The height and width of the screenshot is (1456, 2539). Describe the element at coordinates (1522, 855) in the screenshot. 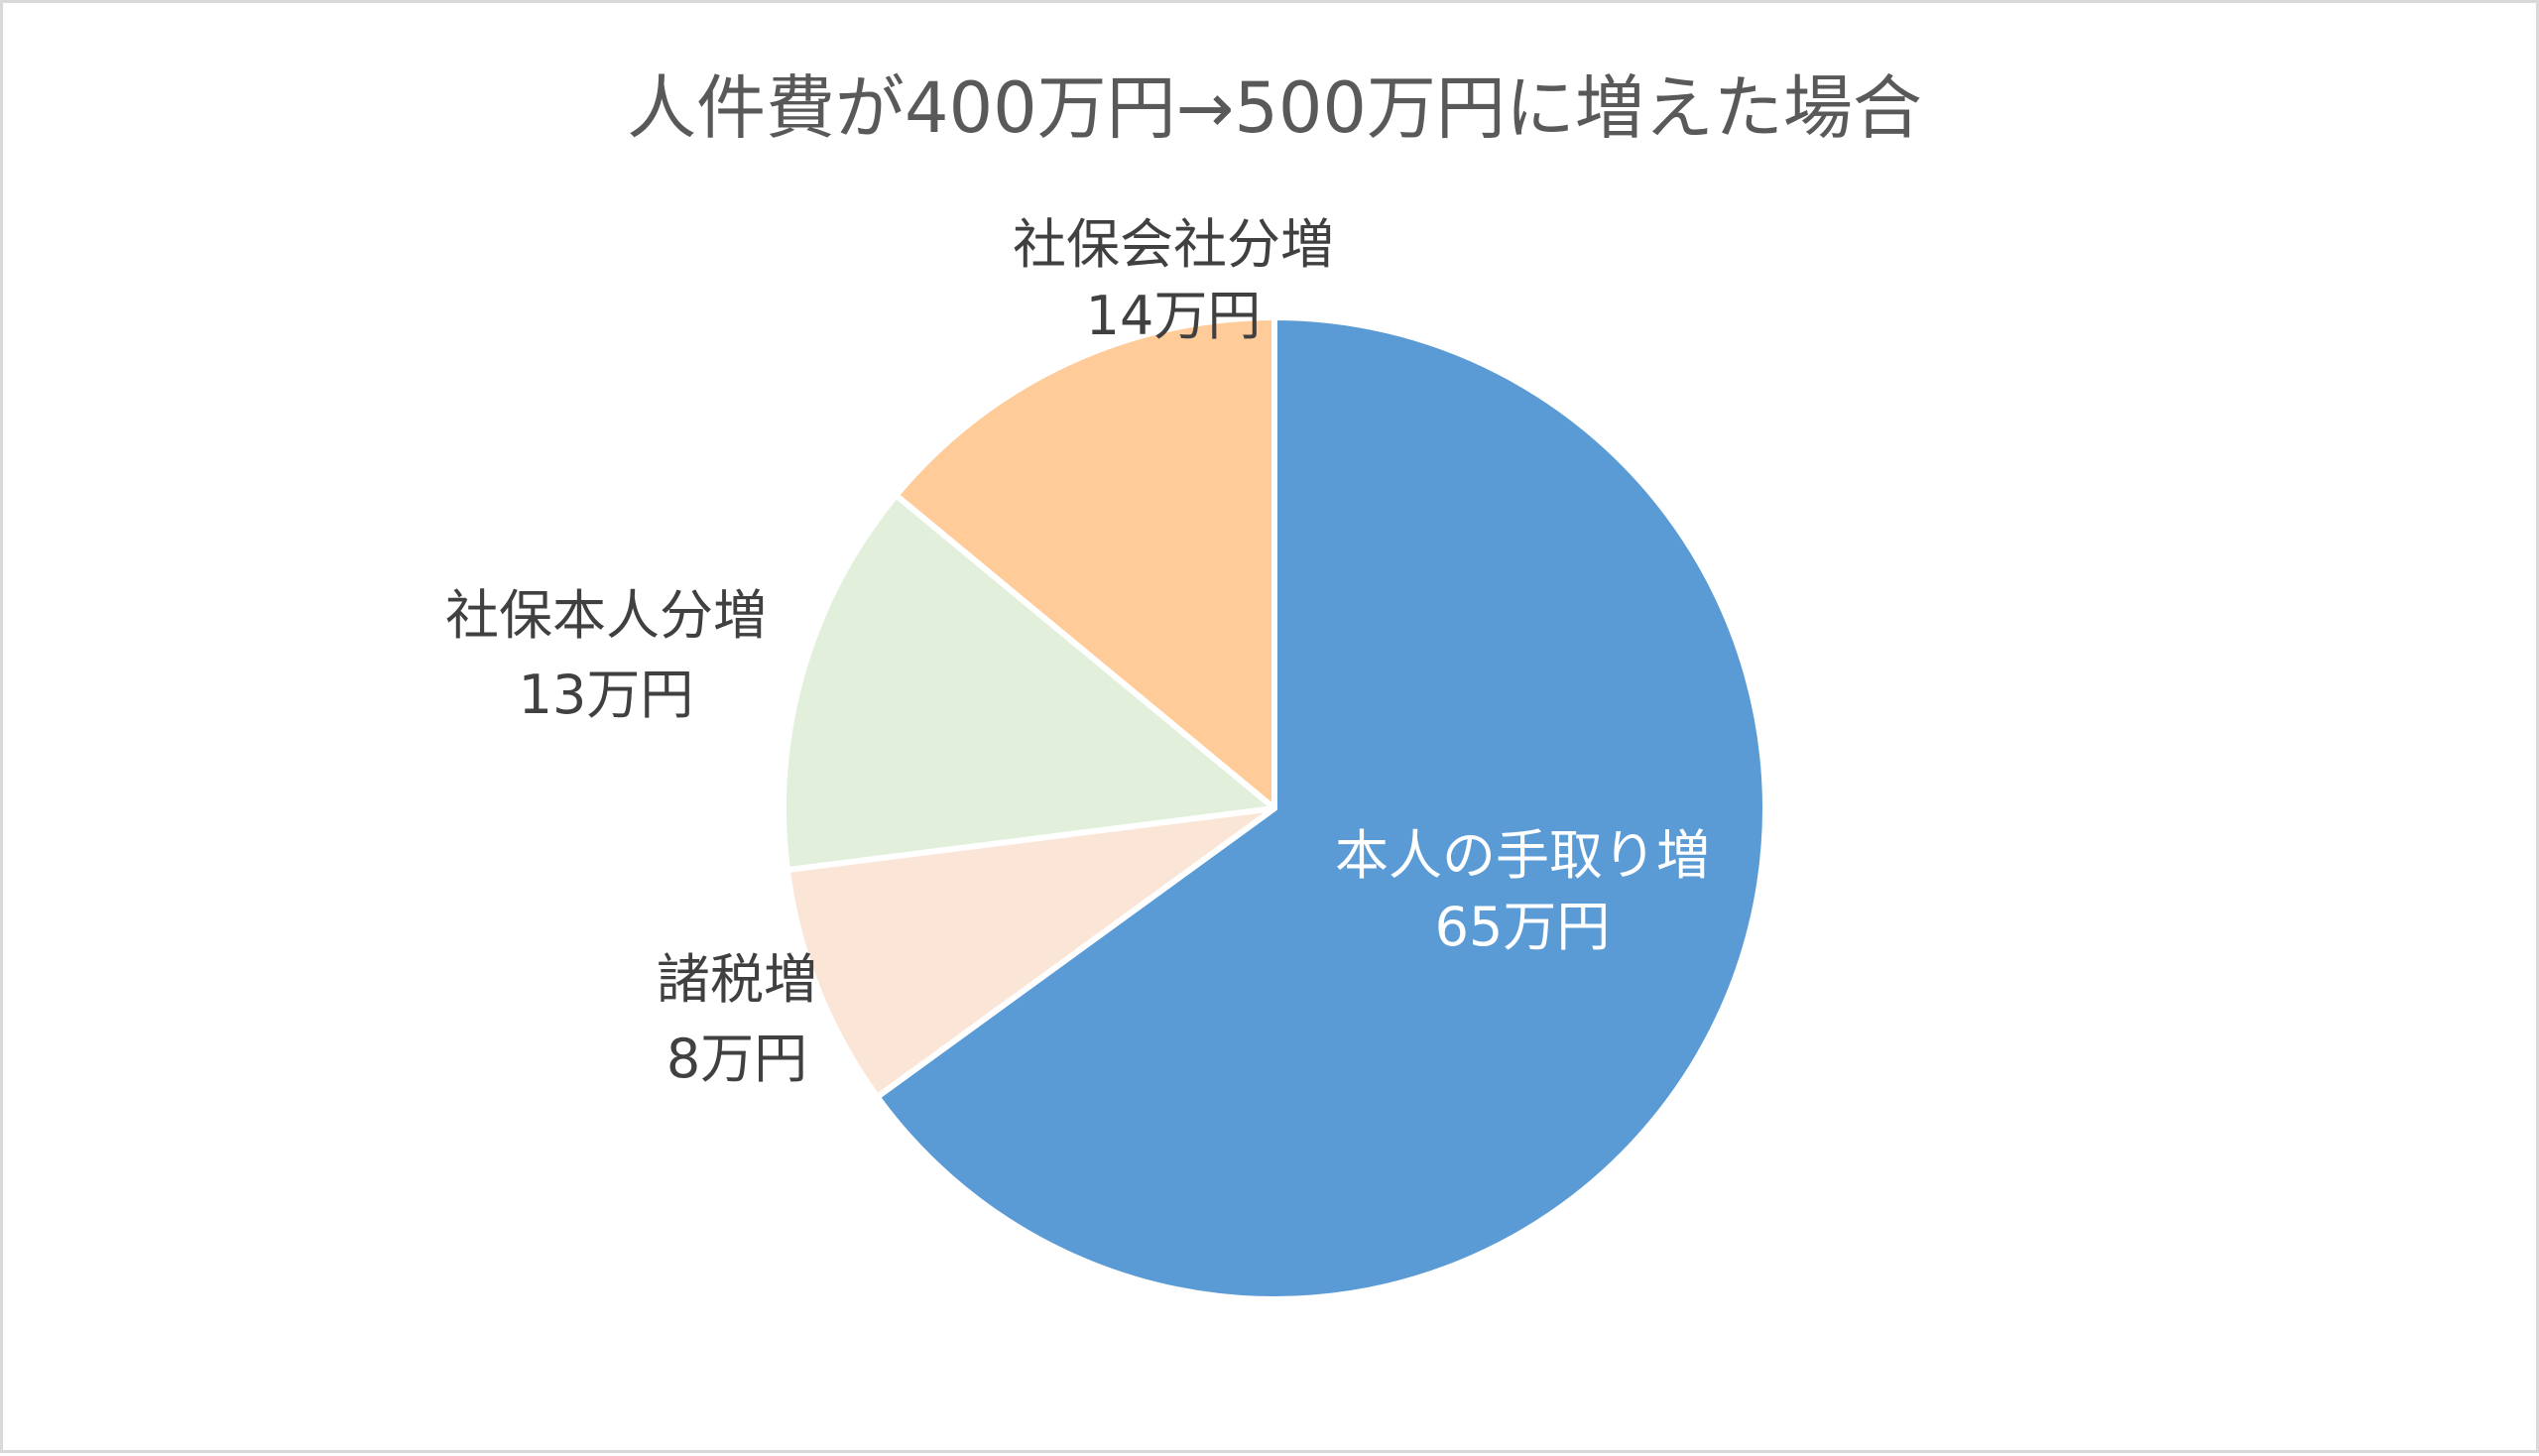

I see `slice-name-label: 本人の手取り増` at that location.